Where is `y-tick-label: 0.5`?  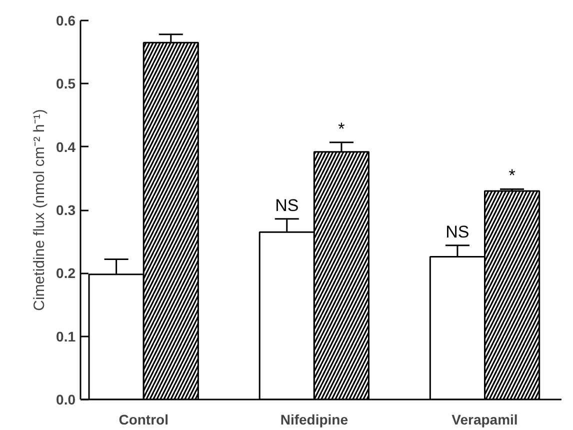
y-tick-label: 0.5 is located at coordinates (66, 84).